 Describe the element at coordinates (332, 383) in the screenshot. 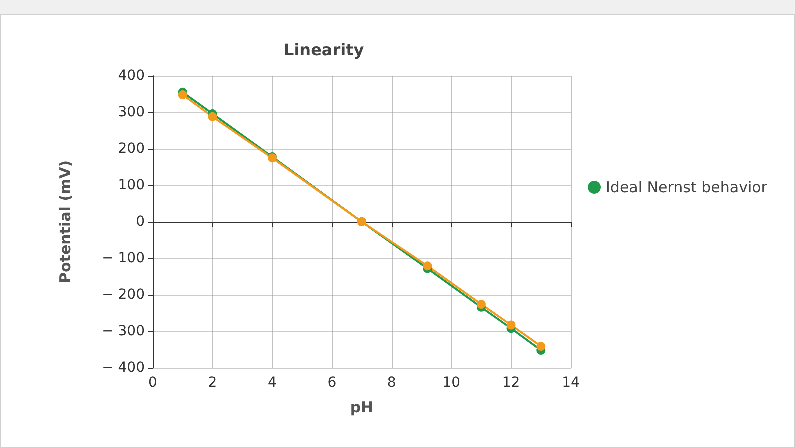

I see `x-tick-label: 6` at that location.